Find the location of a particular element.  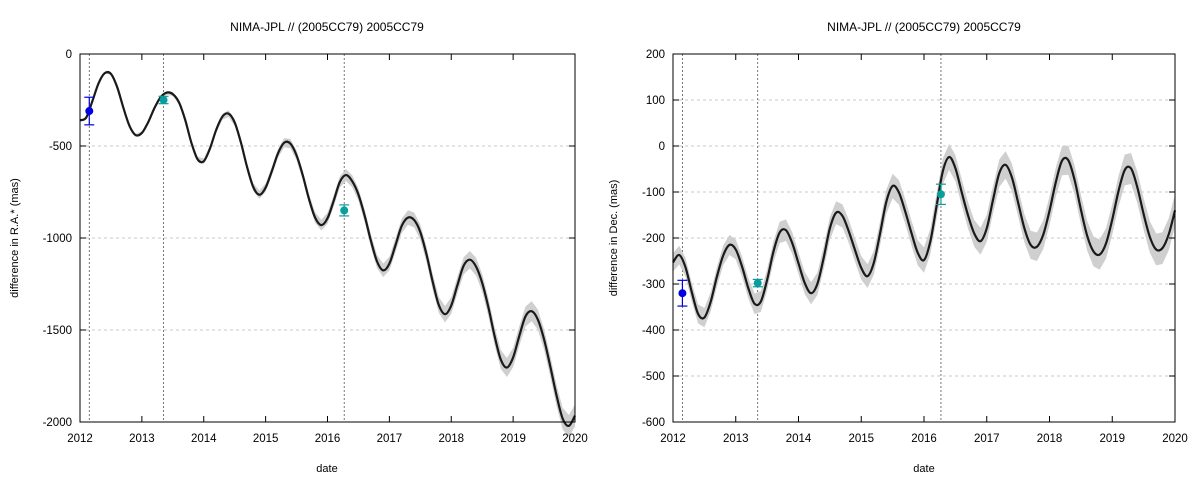

y-tick-label: 100 is located at coordinates (655, 101).